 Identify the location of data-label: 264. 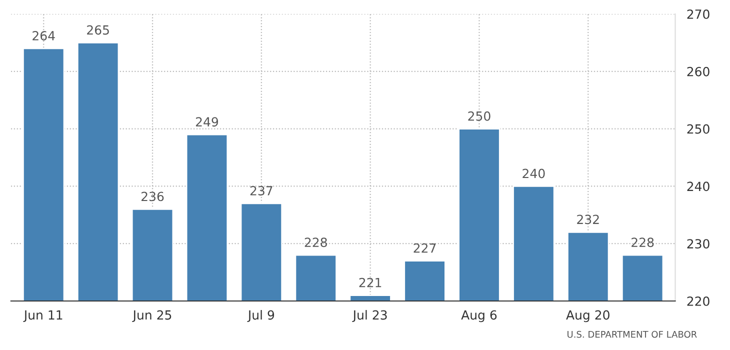
(43, 35).